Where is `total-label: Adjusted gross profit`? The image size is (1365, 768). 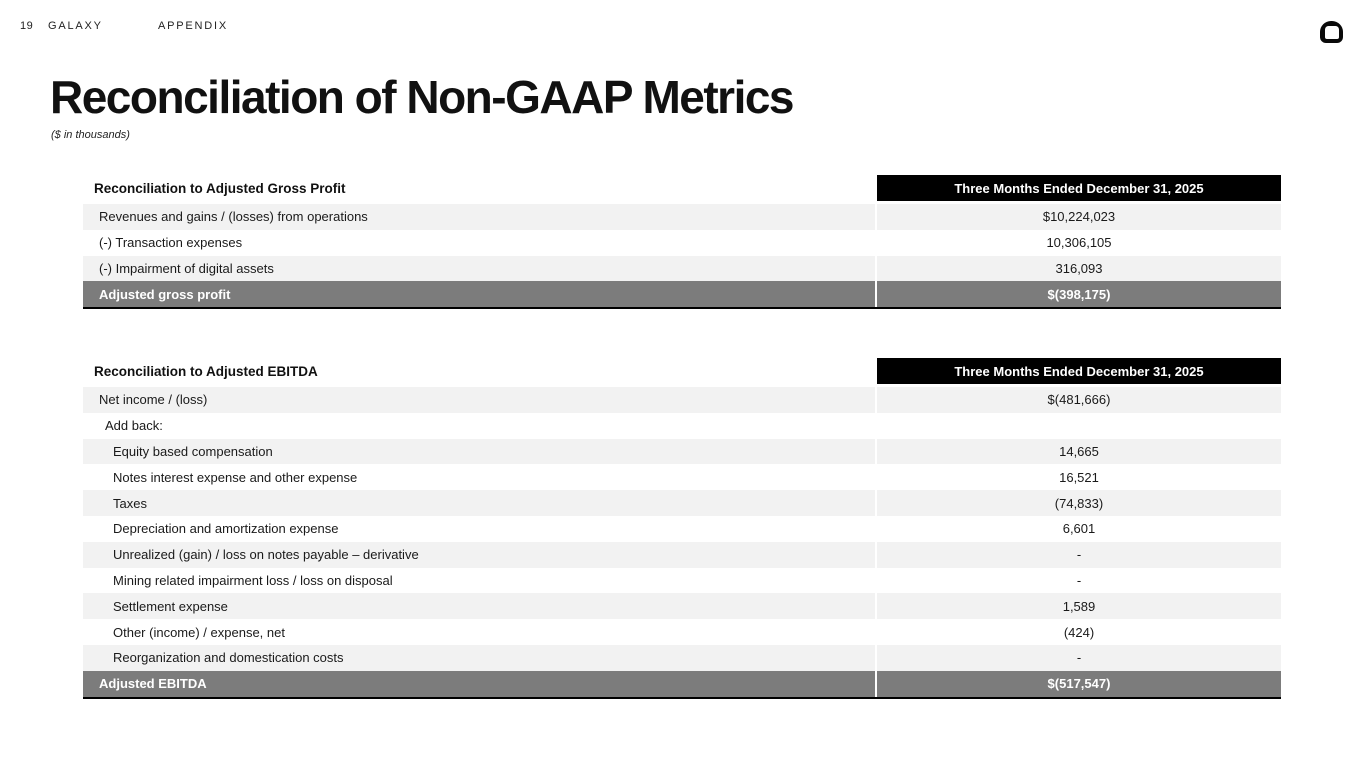
total-label: Adjusted gross profit is located at coordinates (479, 294).